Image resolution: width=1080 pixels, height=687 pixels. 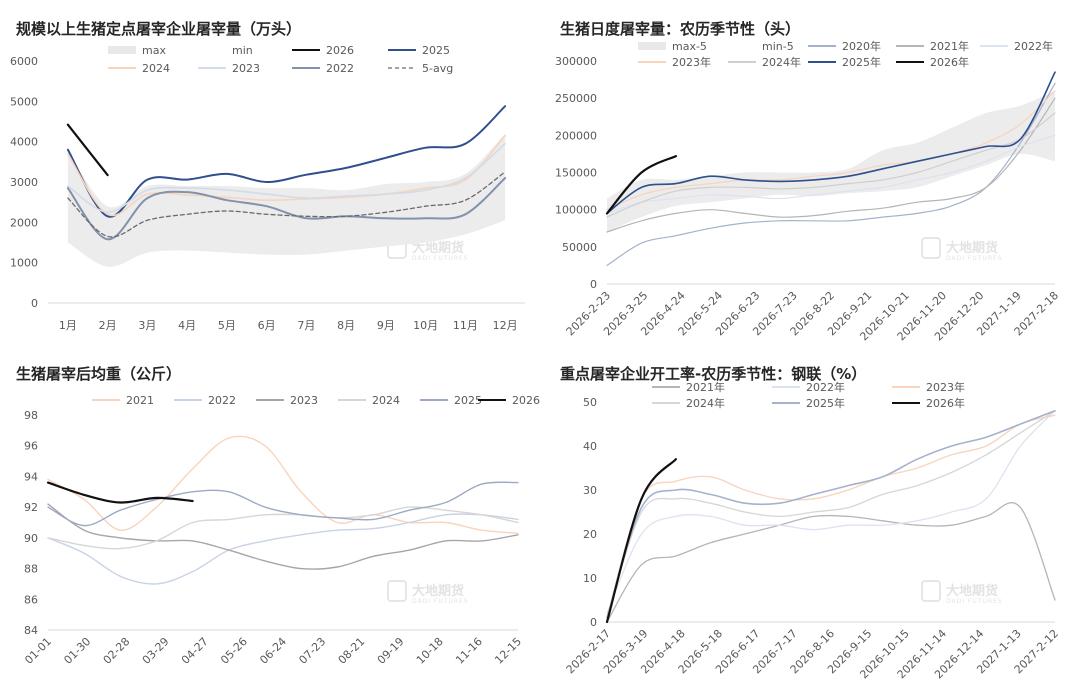 I want to click on legend-label: max, so click(x=154, y=50).